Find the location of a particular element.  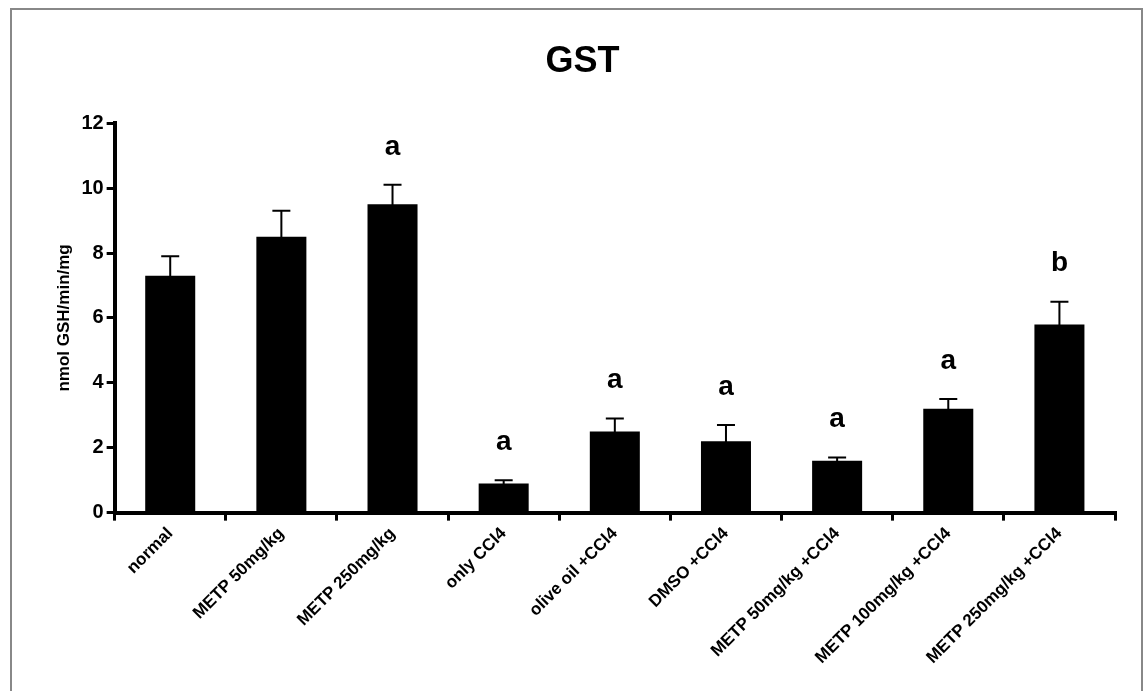

y-axis-title: nmol GSH/min/mg is located at coordinates (63, 318).